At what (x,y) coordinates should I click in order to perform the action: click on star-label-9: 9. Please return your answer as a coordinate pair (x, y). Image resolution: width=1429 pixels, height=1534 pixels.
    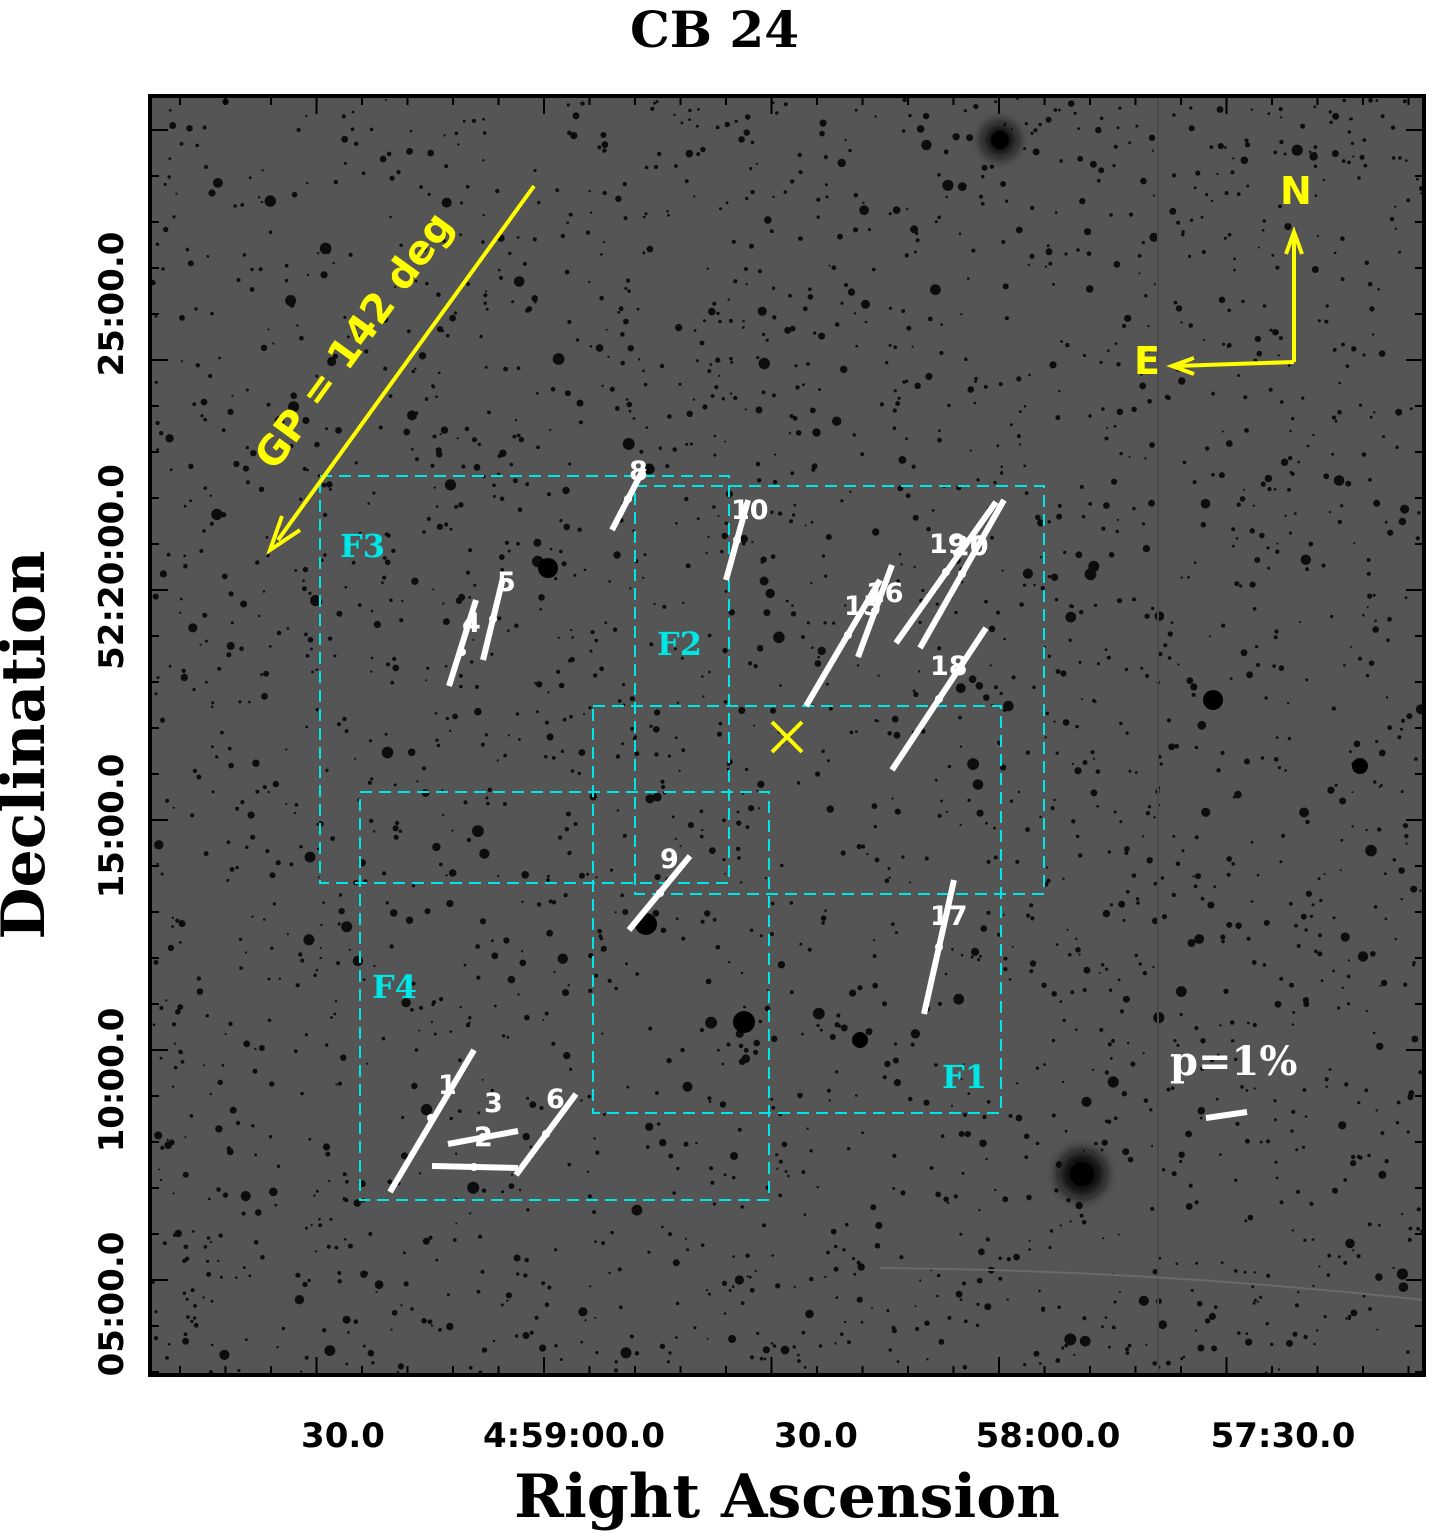
    Looking at the image, I should click on (669, 859).